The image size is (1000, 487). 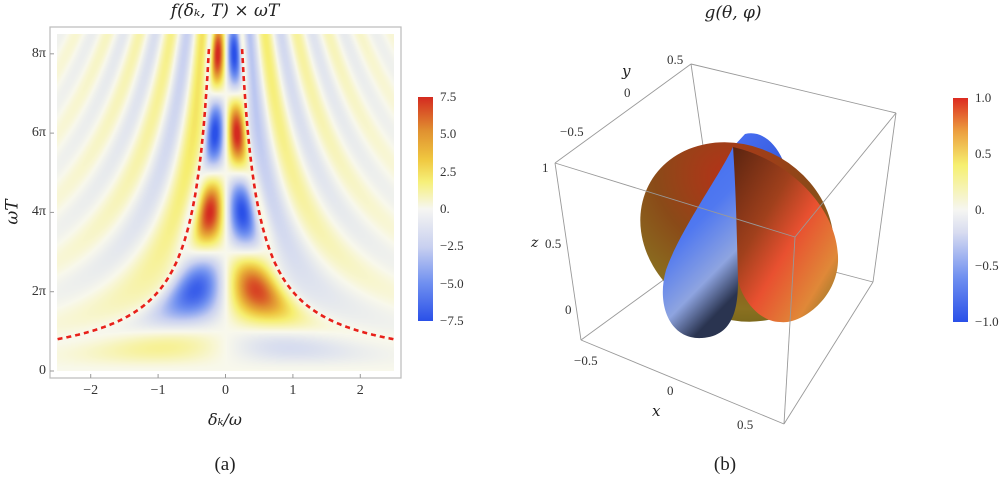 I want to click on z-tick-0: 0, so click(x=568, y=309).